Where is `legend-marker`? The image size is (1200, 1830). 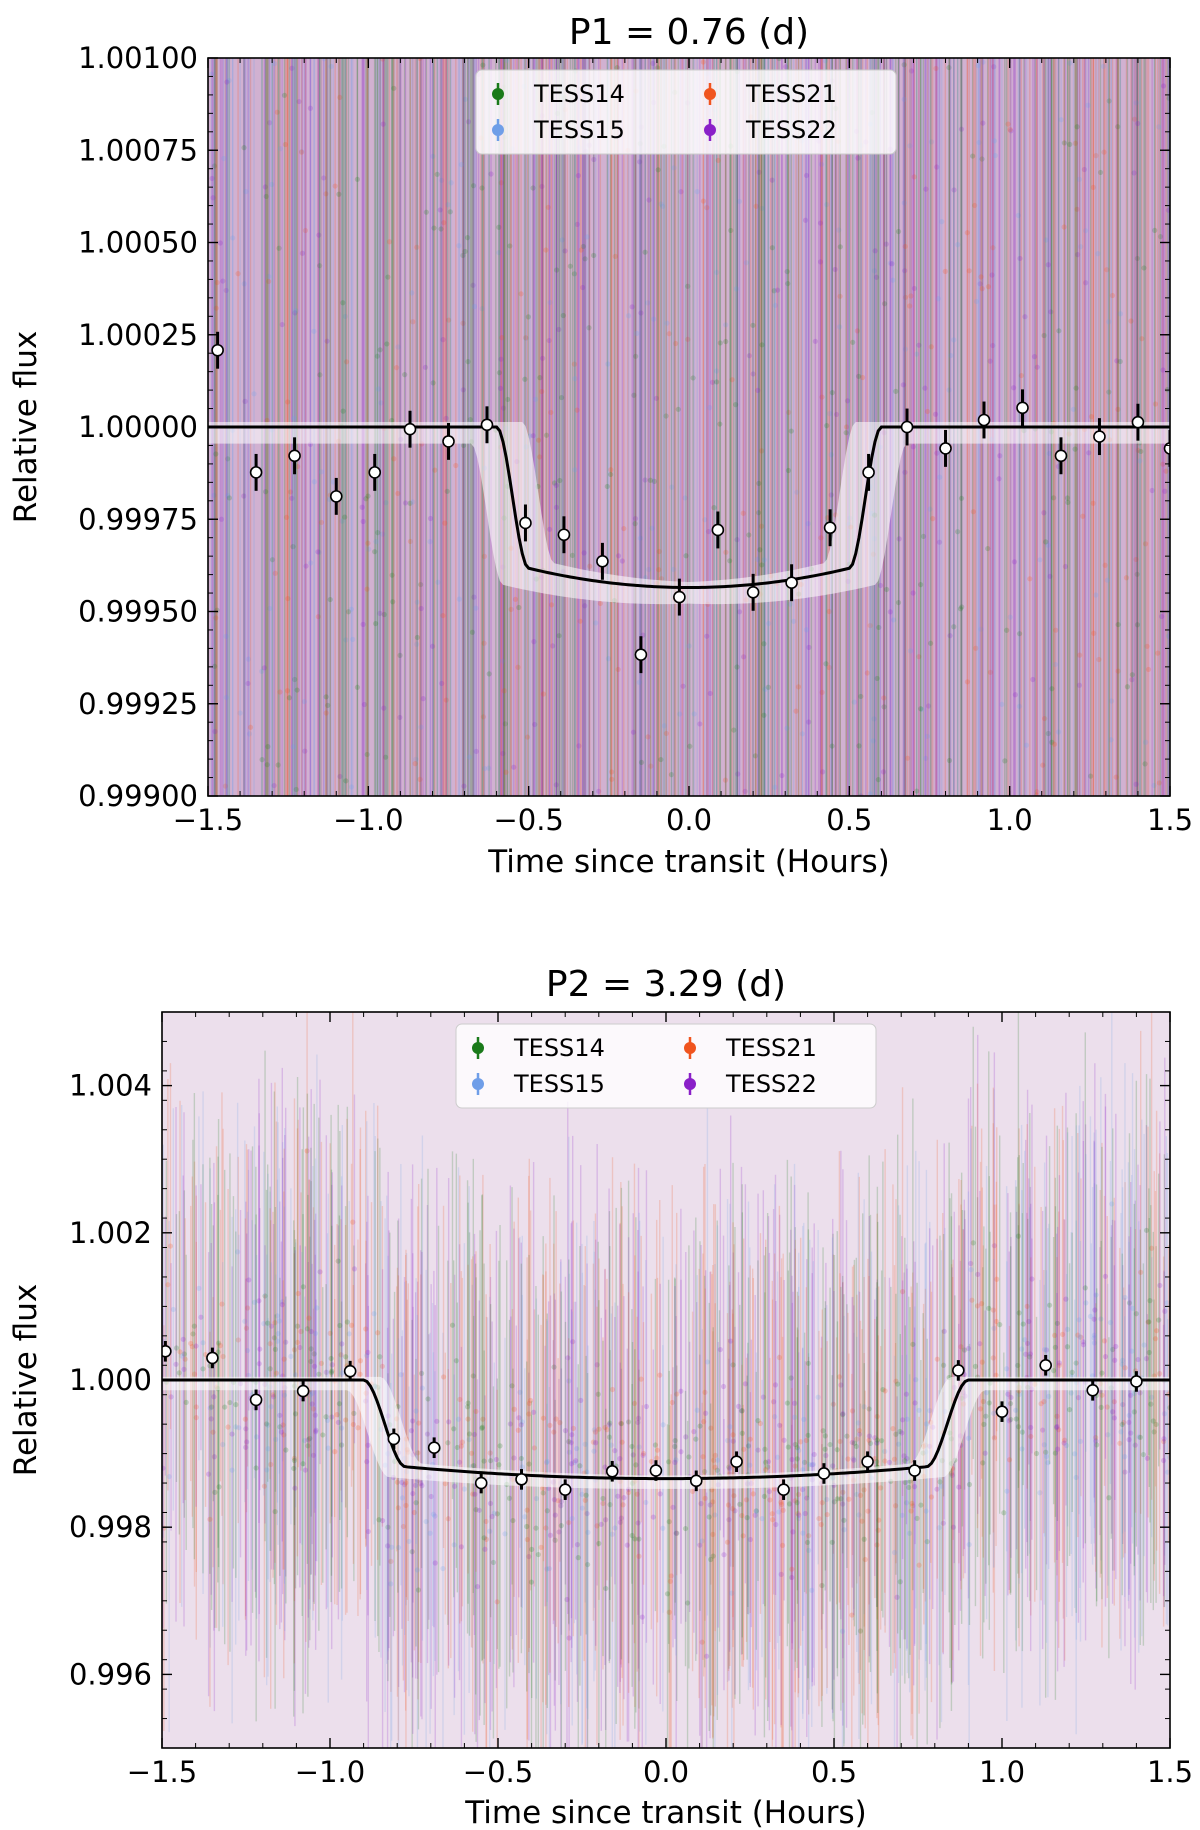
legend-marker is located at coordinates (690, 1048).